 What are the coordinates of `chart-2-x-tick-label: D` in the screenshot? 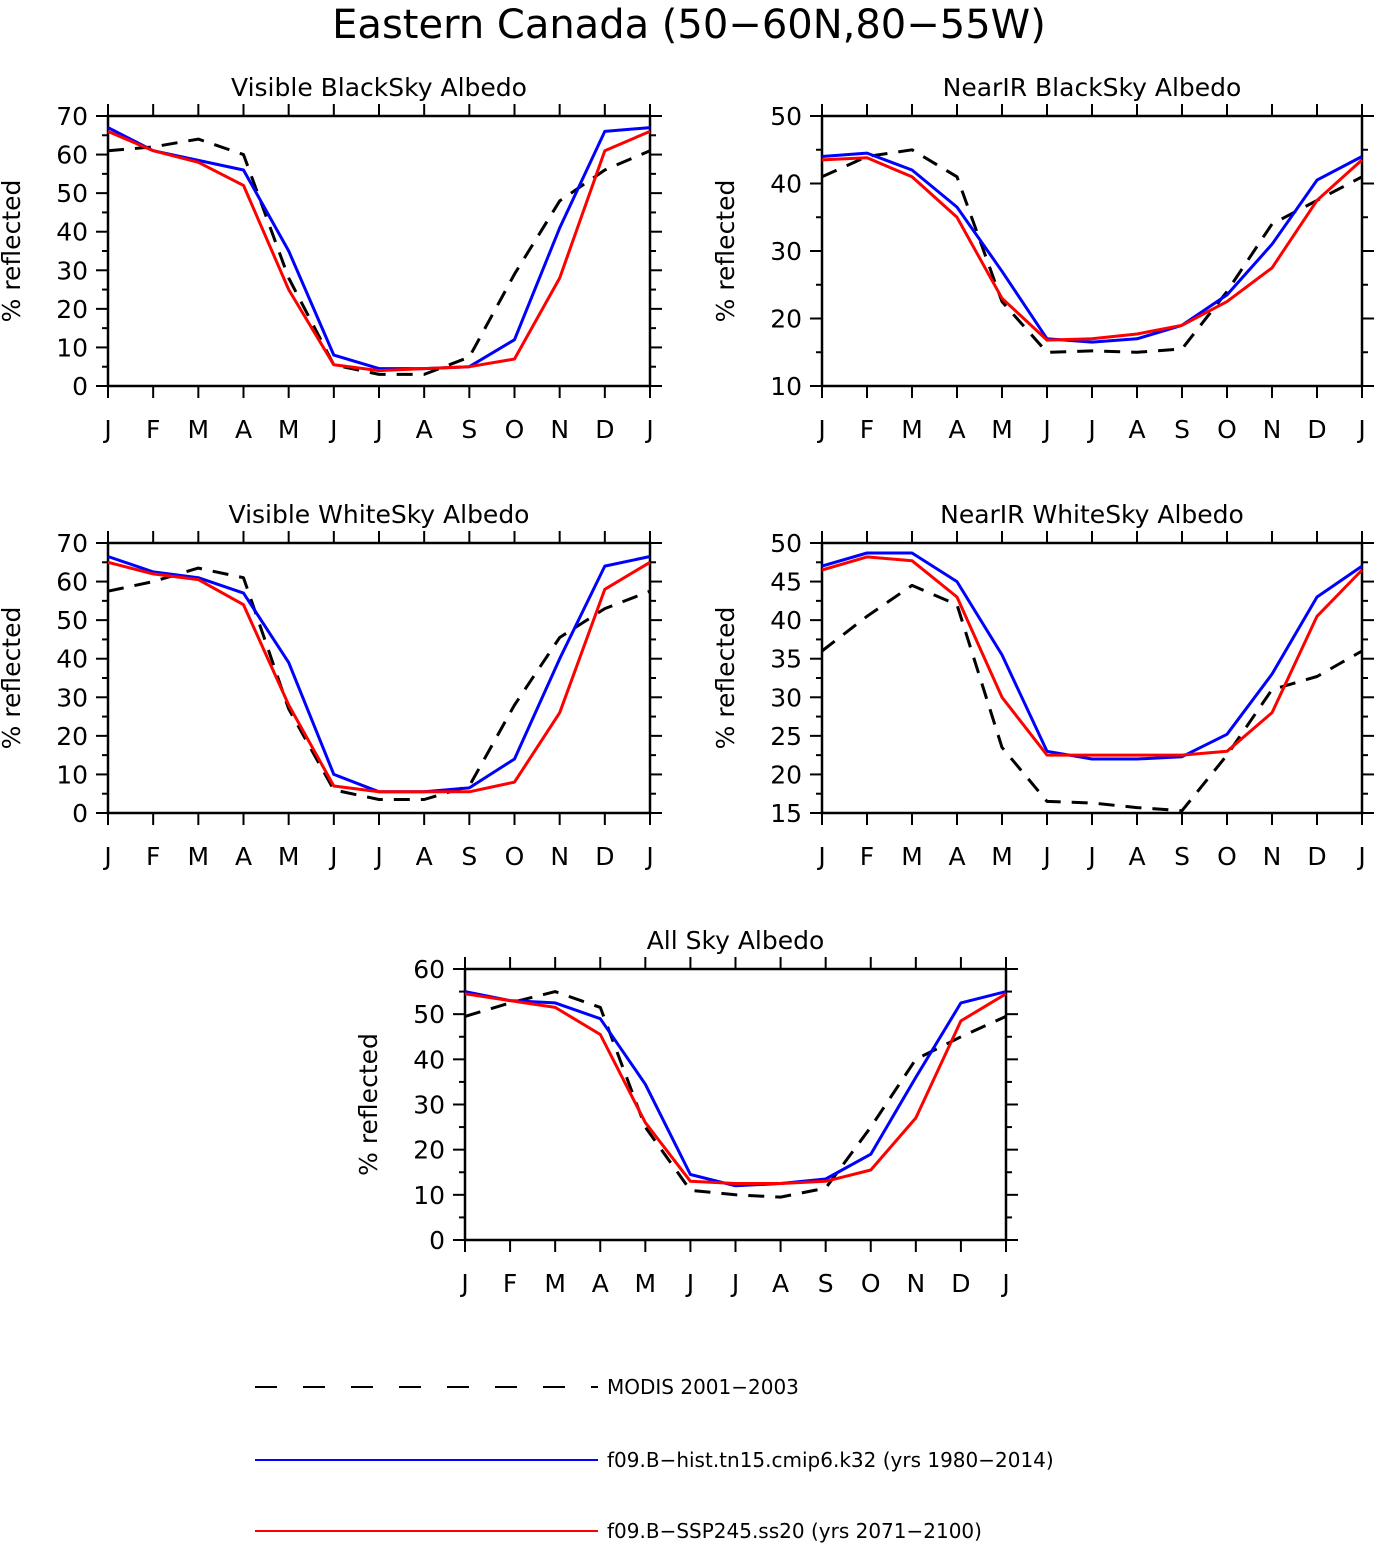 It's located at (1316, 429).